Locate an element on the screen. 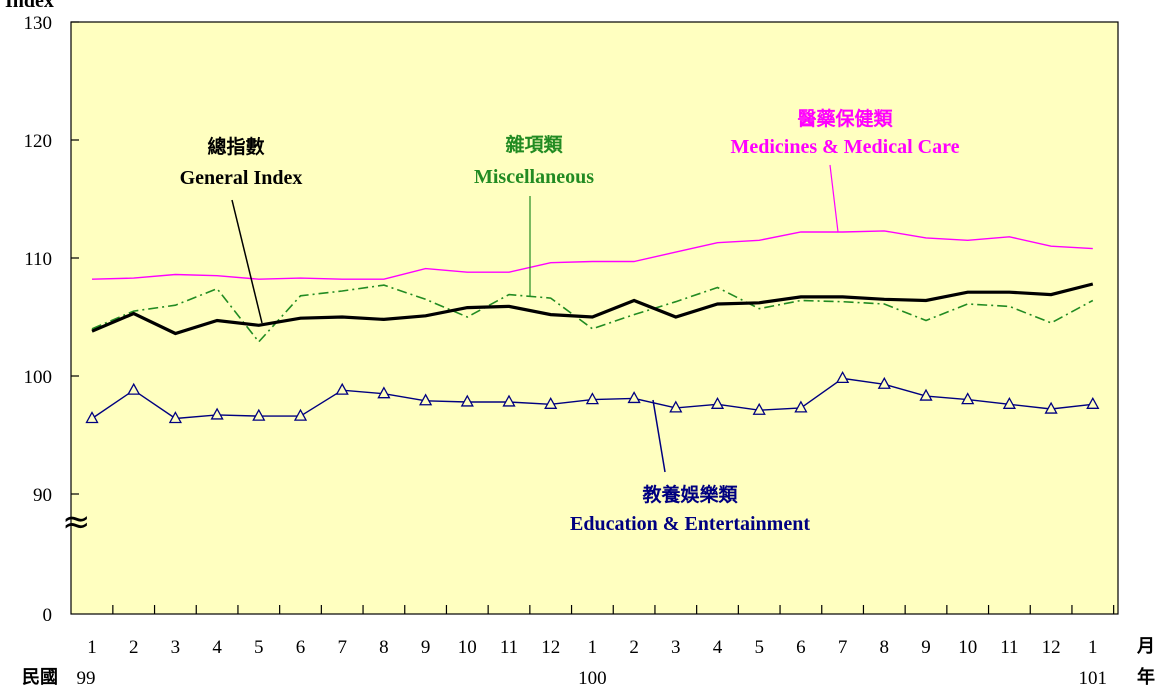 The image size is (1158, 693). leader-line-general-index is located at coordinates (247, 261).